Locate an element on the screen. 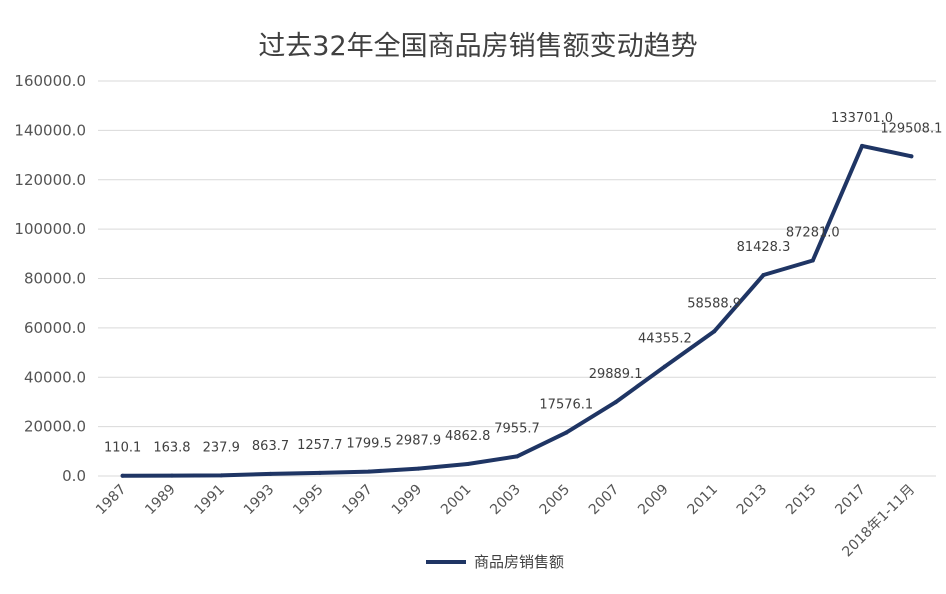 This screenshot has height=594, width=946. x-tick-label: 1995 is located at coordinates (308, 500).